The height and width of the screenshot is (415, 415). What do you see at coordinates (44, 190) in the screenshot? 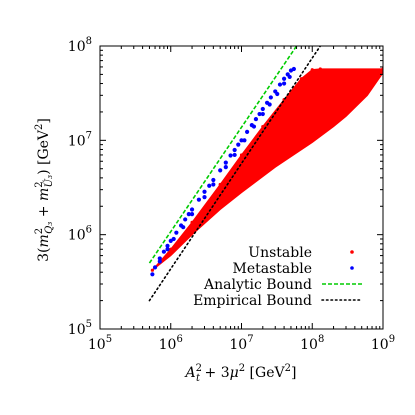
I see `y-axis-label: 3(m2Q₃ + m2Ũ₃) [GeV2]` at bounding box center [44, 190].